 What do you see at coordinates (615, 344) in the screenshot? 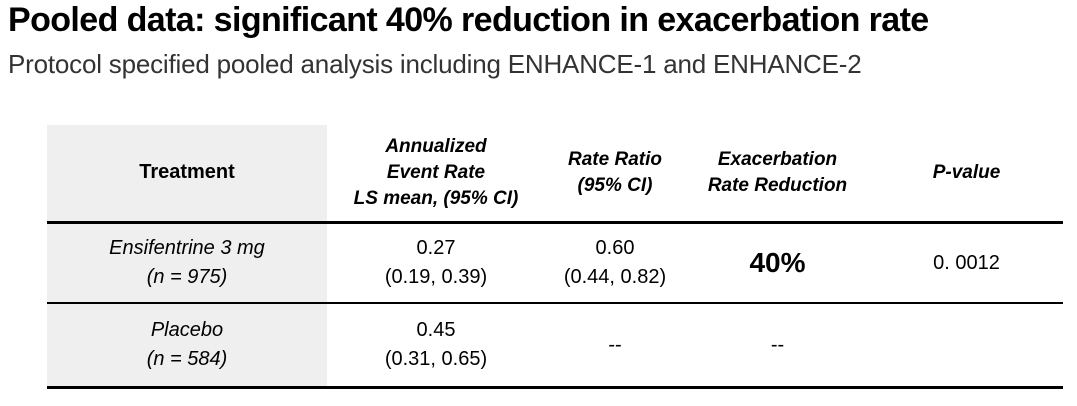
I see `cell-placebo-rate-ratio: --` at bounding box center [615, 344].